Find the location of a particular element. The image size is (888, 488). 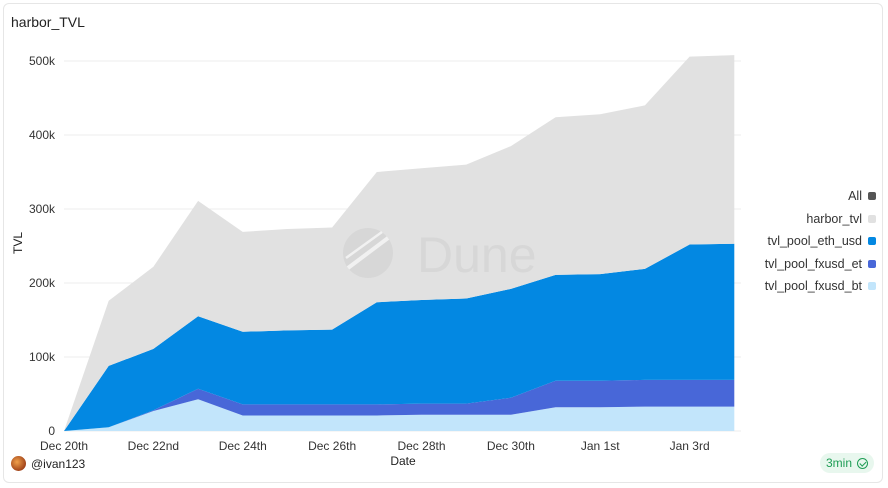

x-tick-label: Dec 22nd is located at coordinates (153, 446).